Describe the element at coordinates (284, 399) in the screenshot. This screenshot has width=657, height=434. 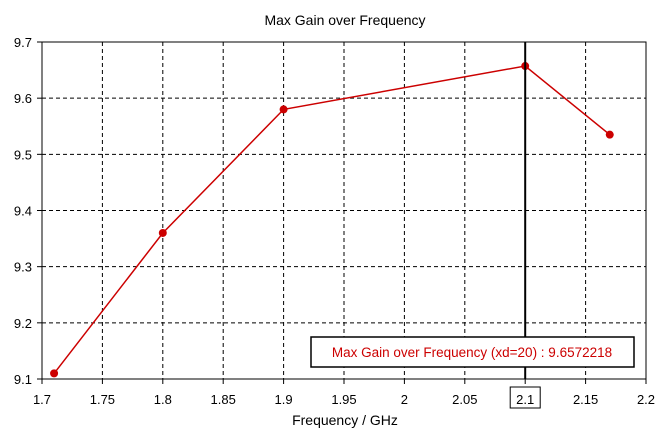
I see `x-tick-label: 1.9` at that location.